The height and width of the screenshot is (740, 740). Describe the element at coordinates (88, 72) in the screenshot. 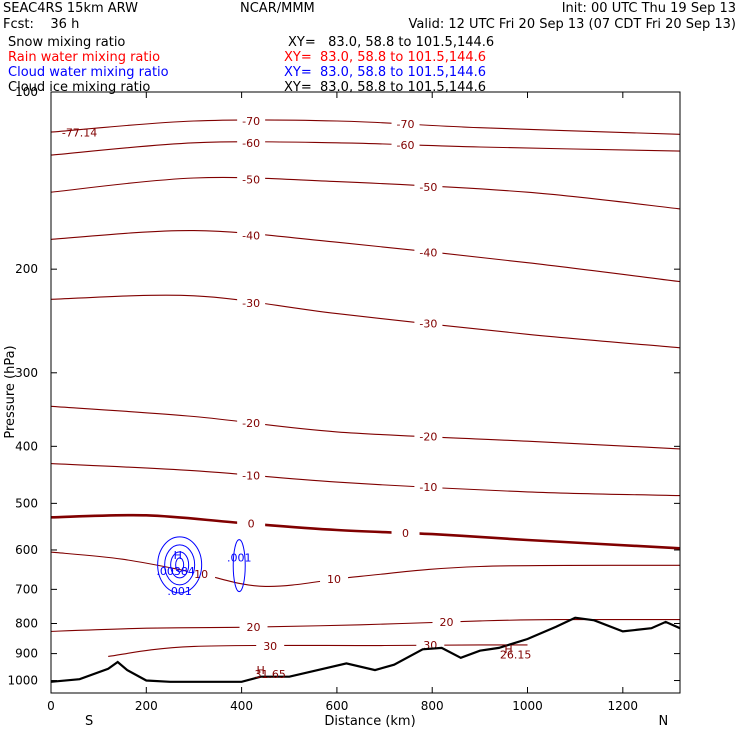

I see `field-cloudwater-label: Cloud water mixing ratio` at that location.